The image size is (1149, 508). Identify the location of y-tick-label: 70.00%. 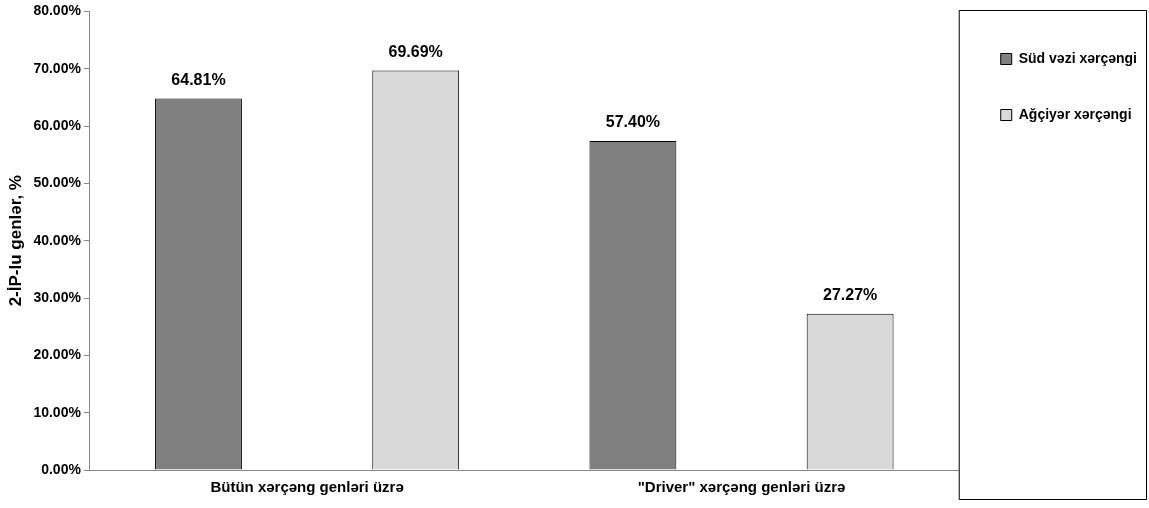
(57, 67).